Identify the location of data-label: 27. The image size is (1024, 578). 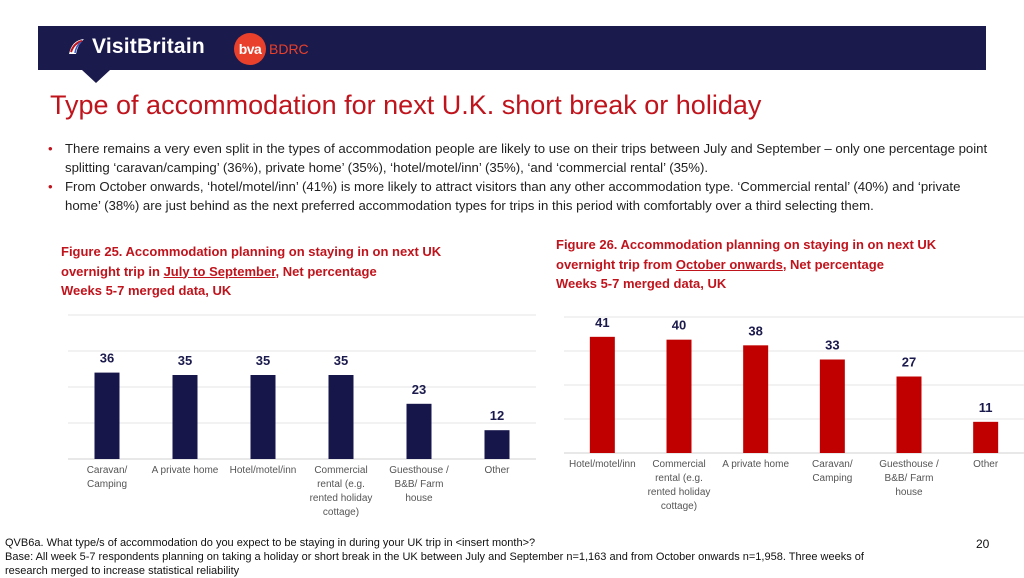
(909, 362).